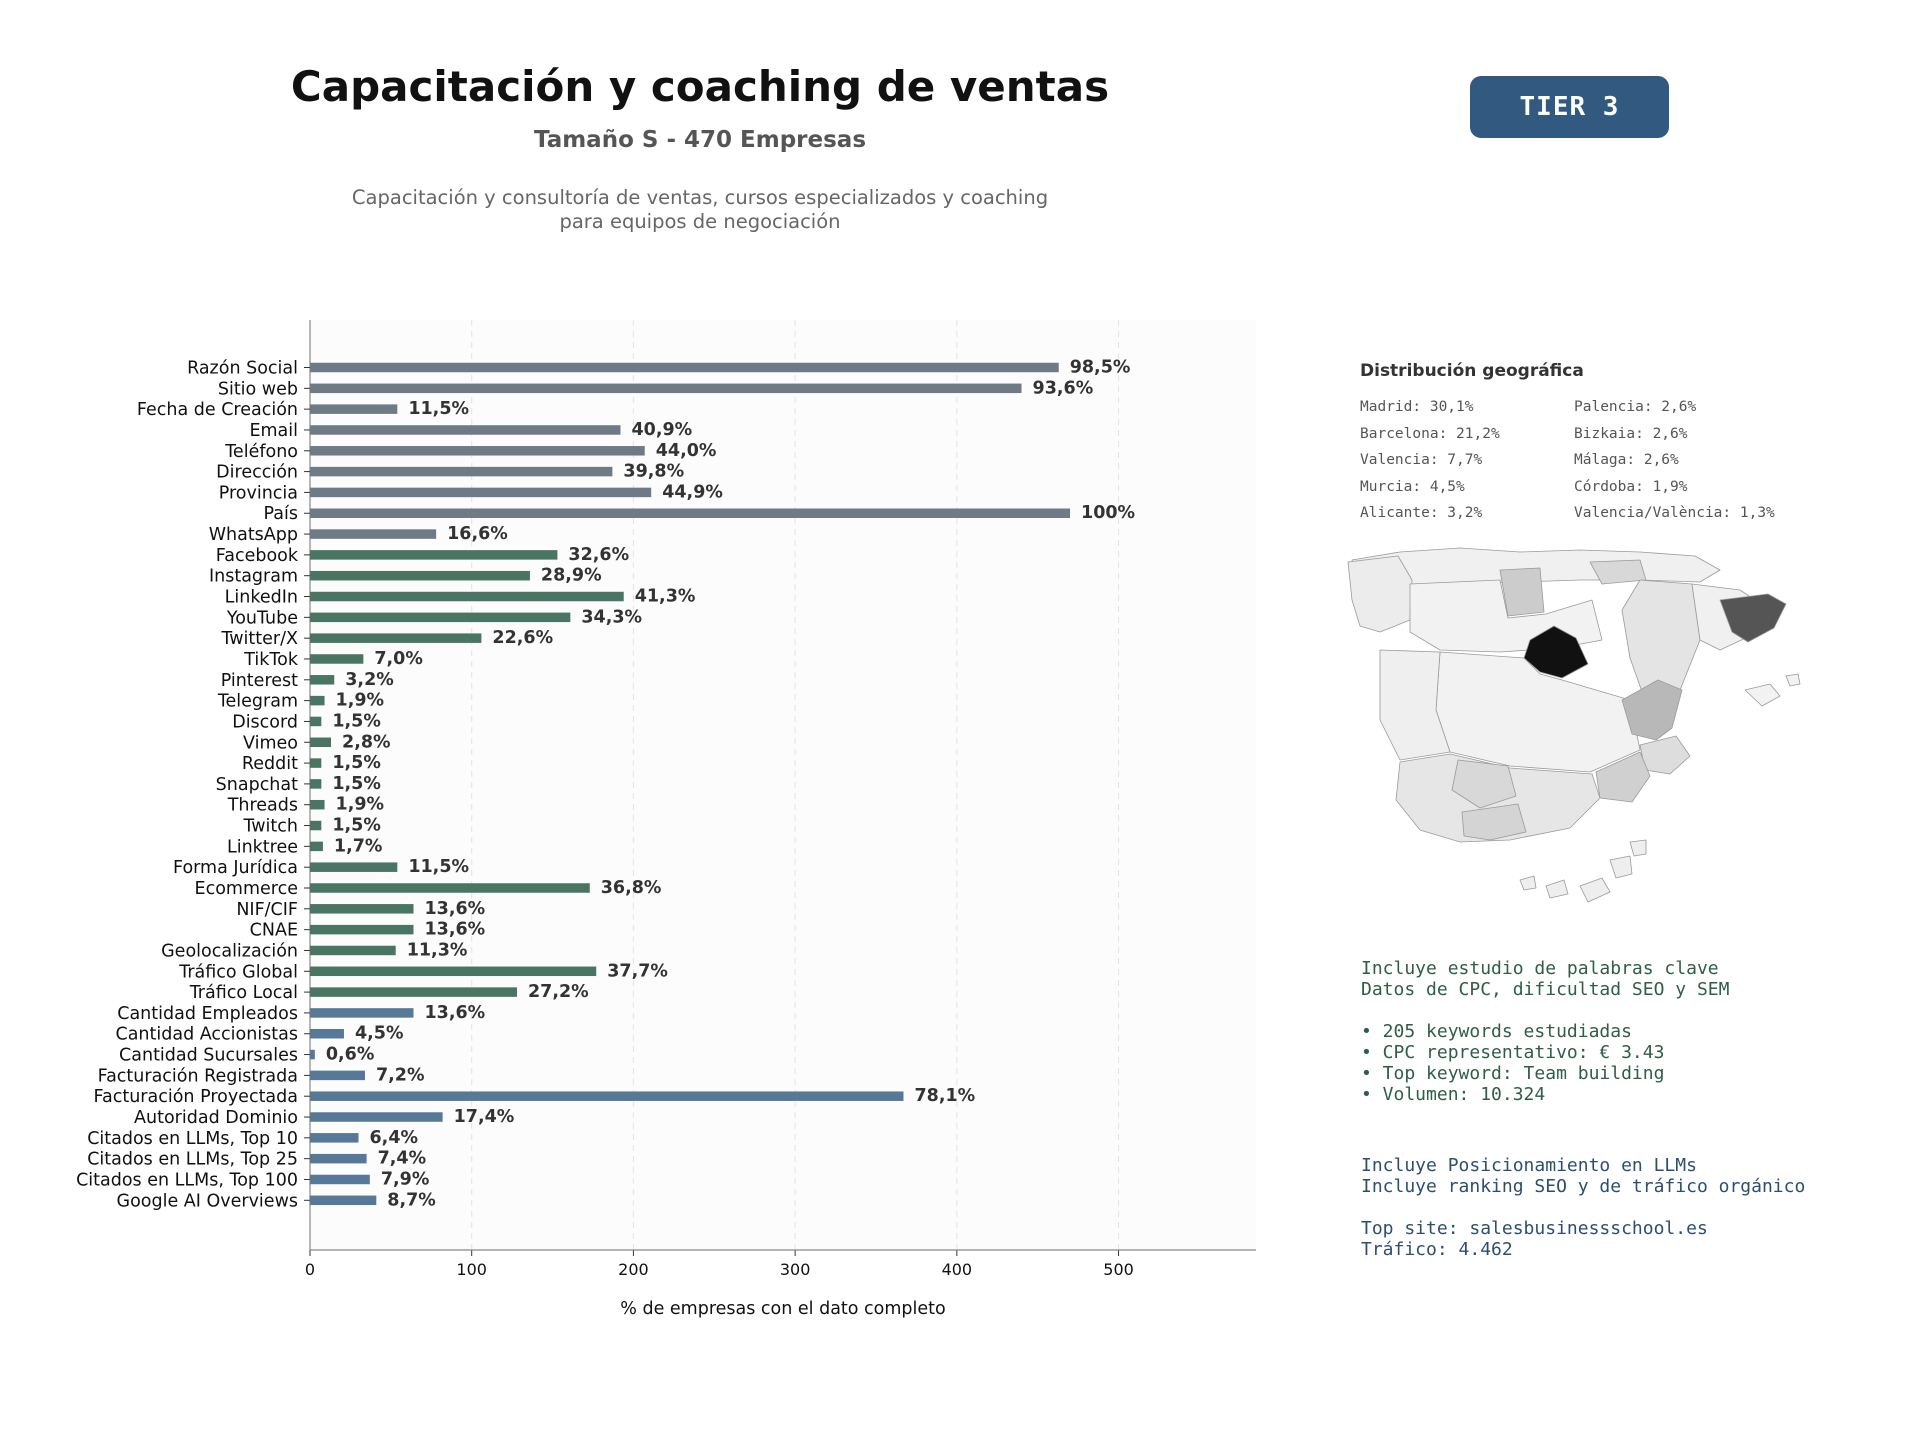  Describe the element at coordinates (686, 451) in the screenshot. I see `data-label: 44,0%` at that location.